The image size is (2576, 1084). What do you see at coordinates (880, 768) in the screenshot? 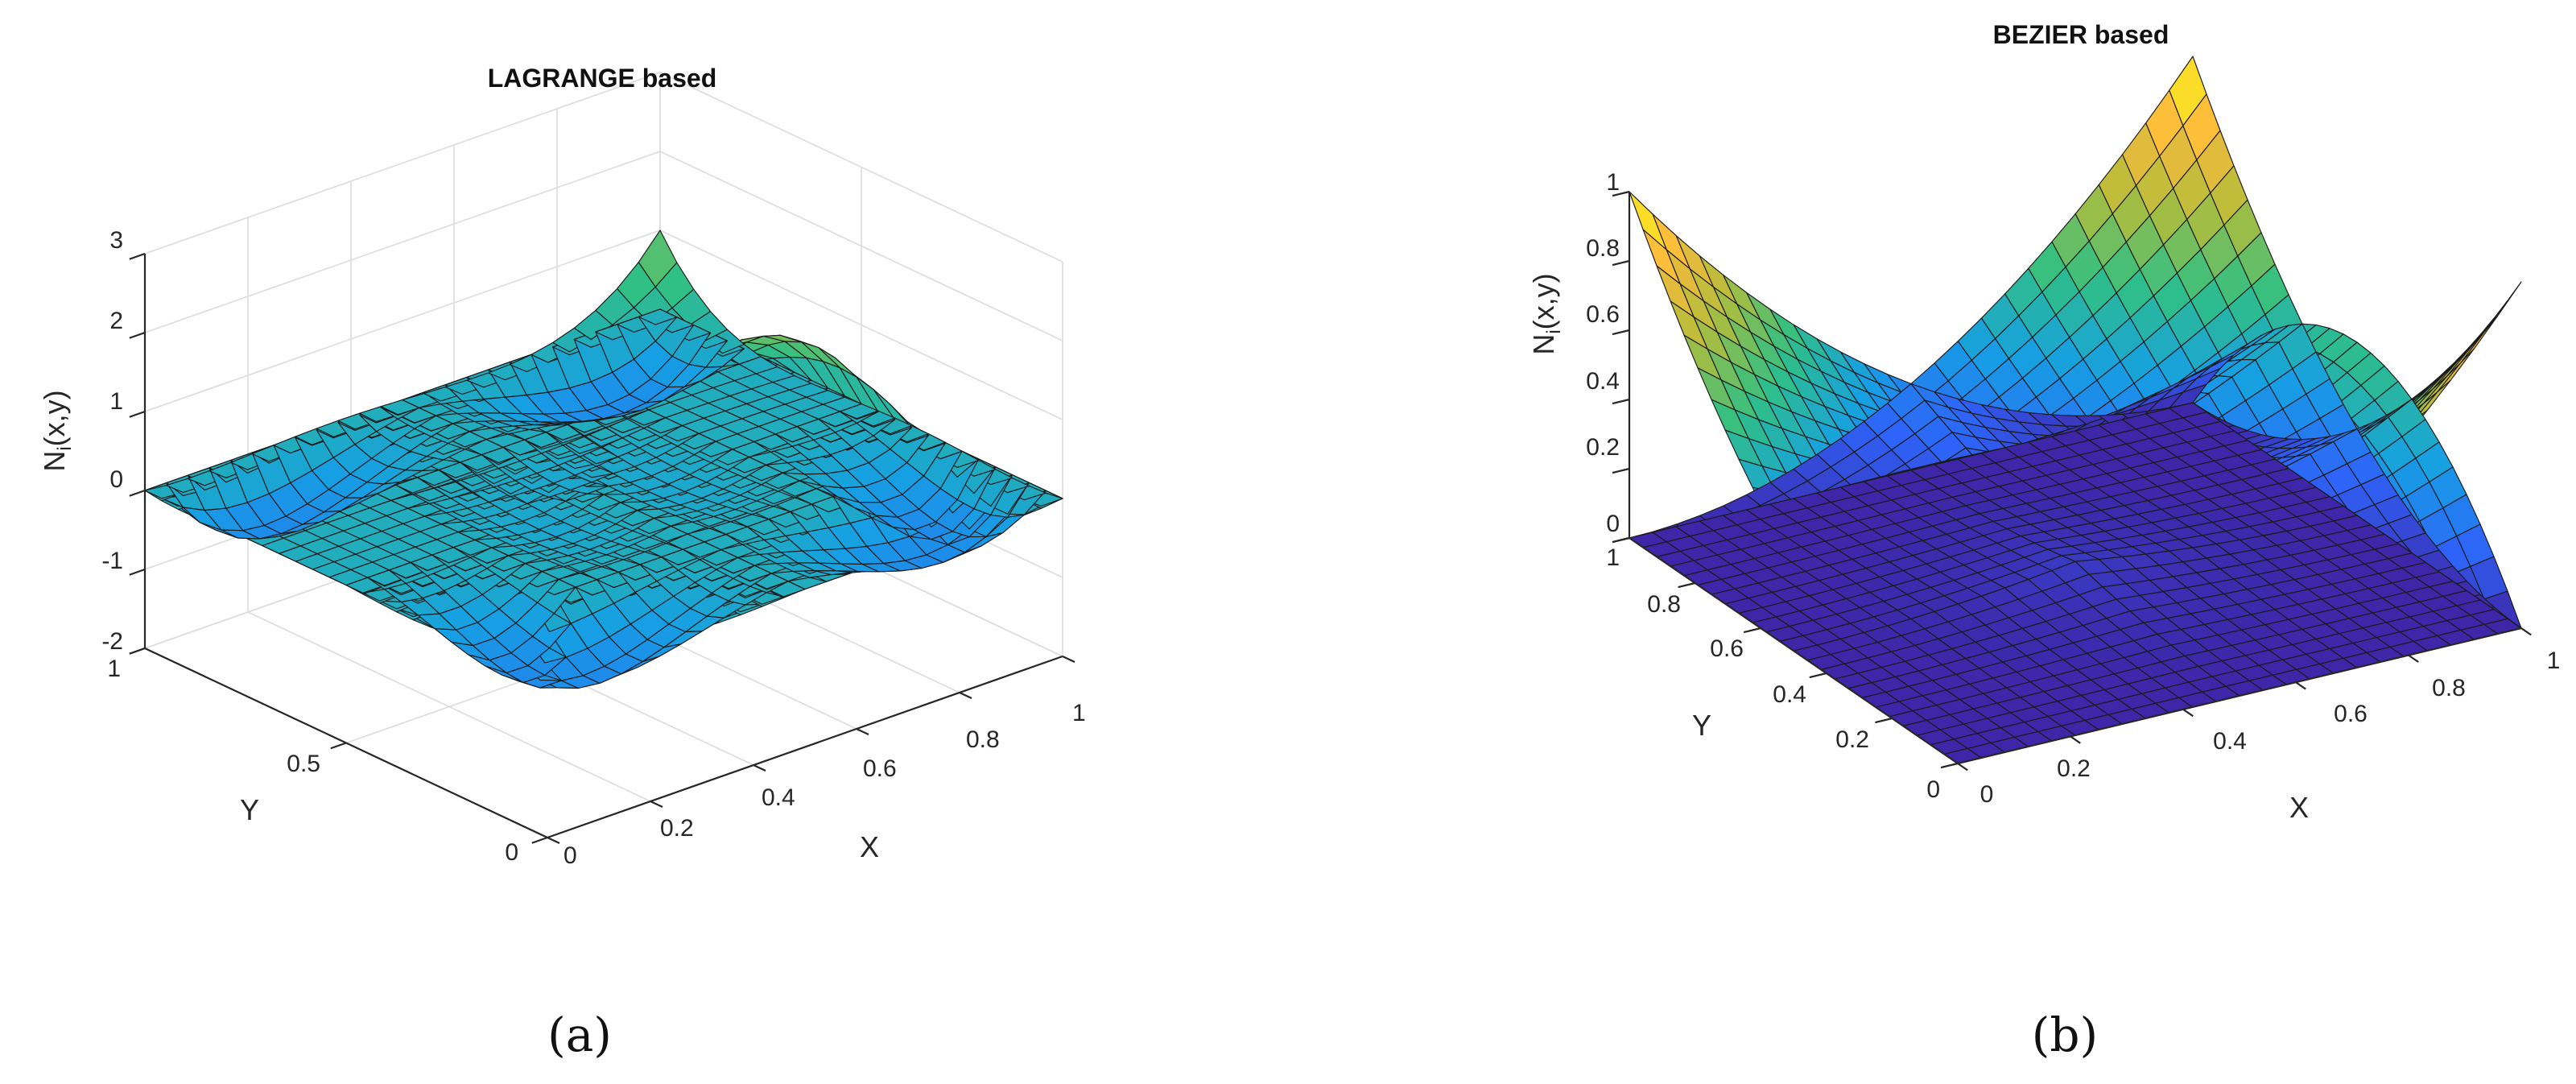
I see `panel-a-x-tick: 0.6` at bounding box center [880, 768].